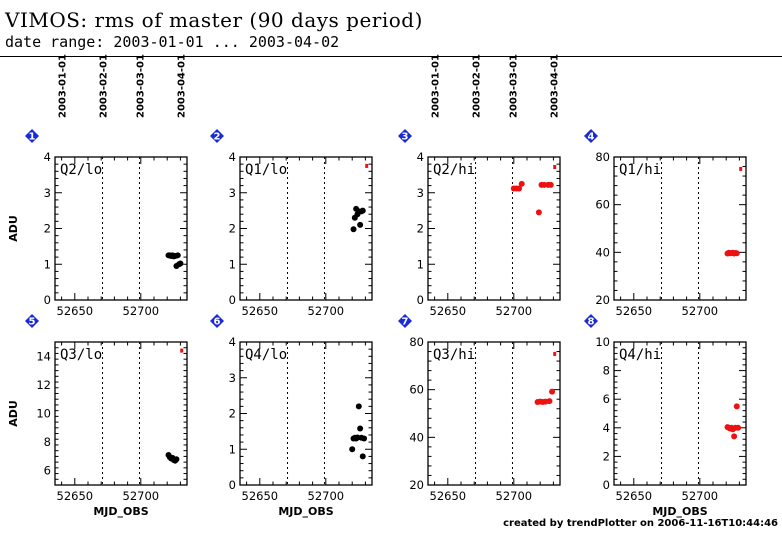 The height and width of the screenshot is (542, 782). Describe the element at coordinates (640, 355) in the screenshot. I see `panel-label: Q4/hi` at that location.